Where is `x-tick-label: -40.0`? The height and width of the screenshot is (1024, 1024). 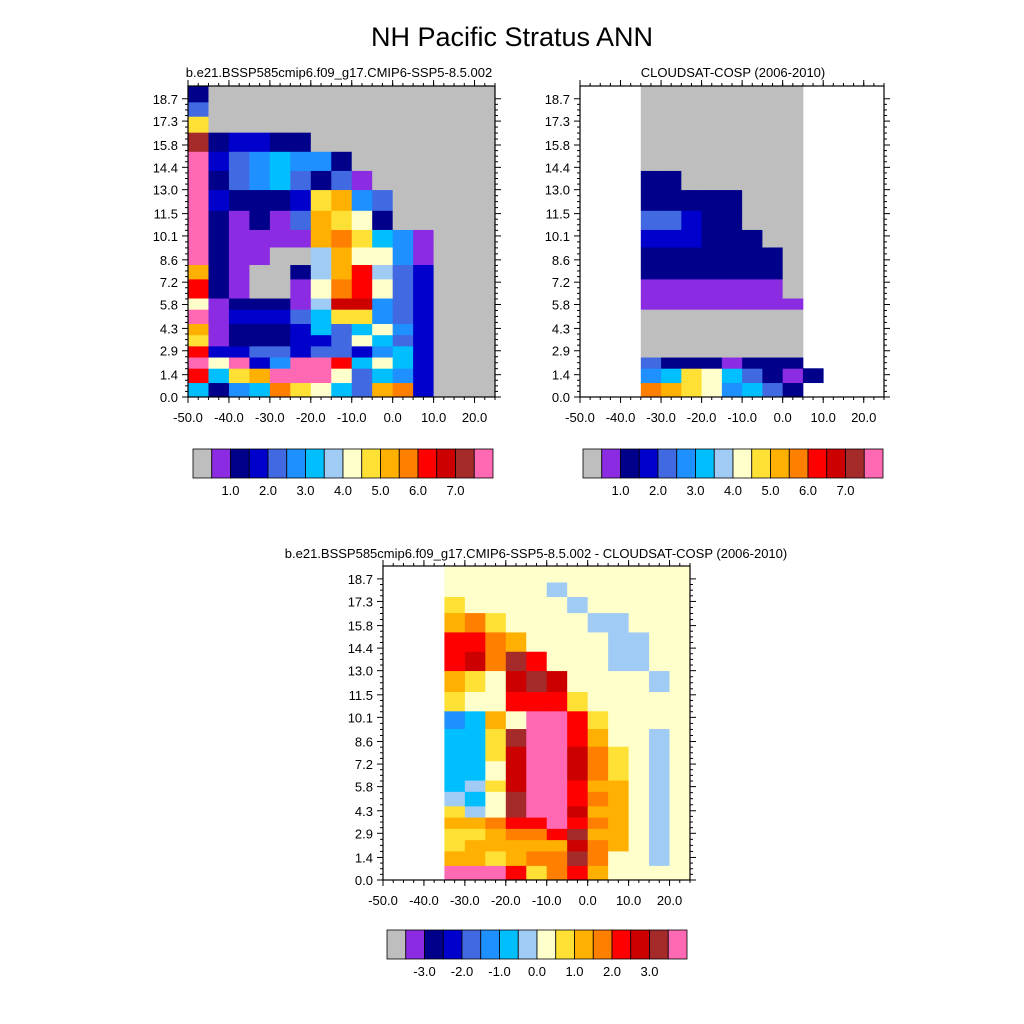
x-tick-label: -40.0 is located at coordinates (424, 900).